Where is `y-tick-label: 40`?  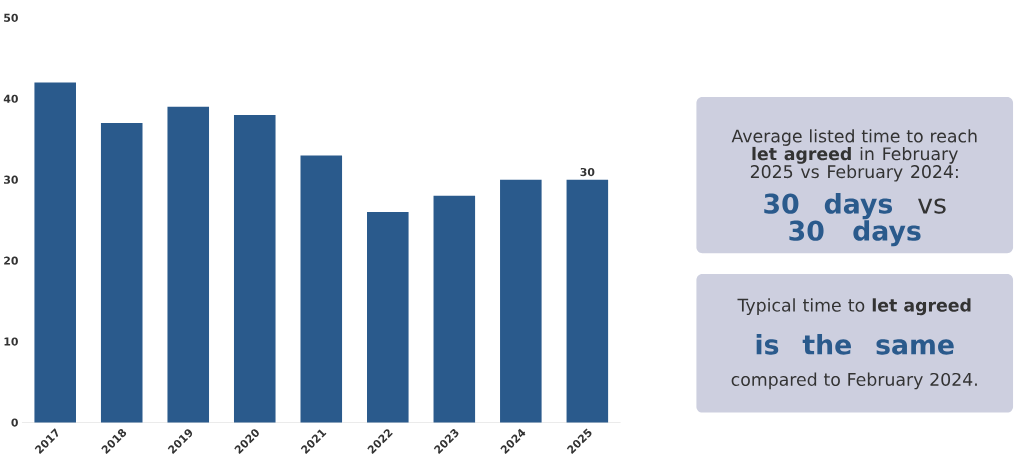 y-tick-label: 40 is located at coordinates (10, 98).